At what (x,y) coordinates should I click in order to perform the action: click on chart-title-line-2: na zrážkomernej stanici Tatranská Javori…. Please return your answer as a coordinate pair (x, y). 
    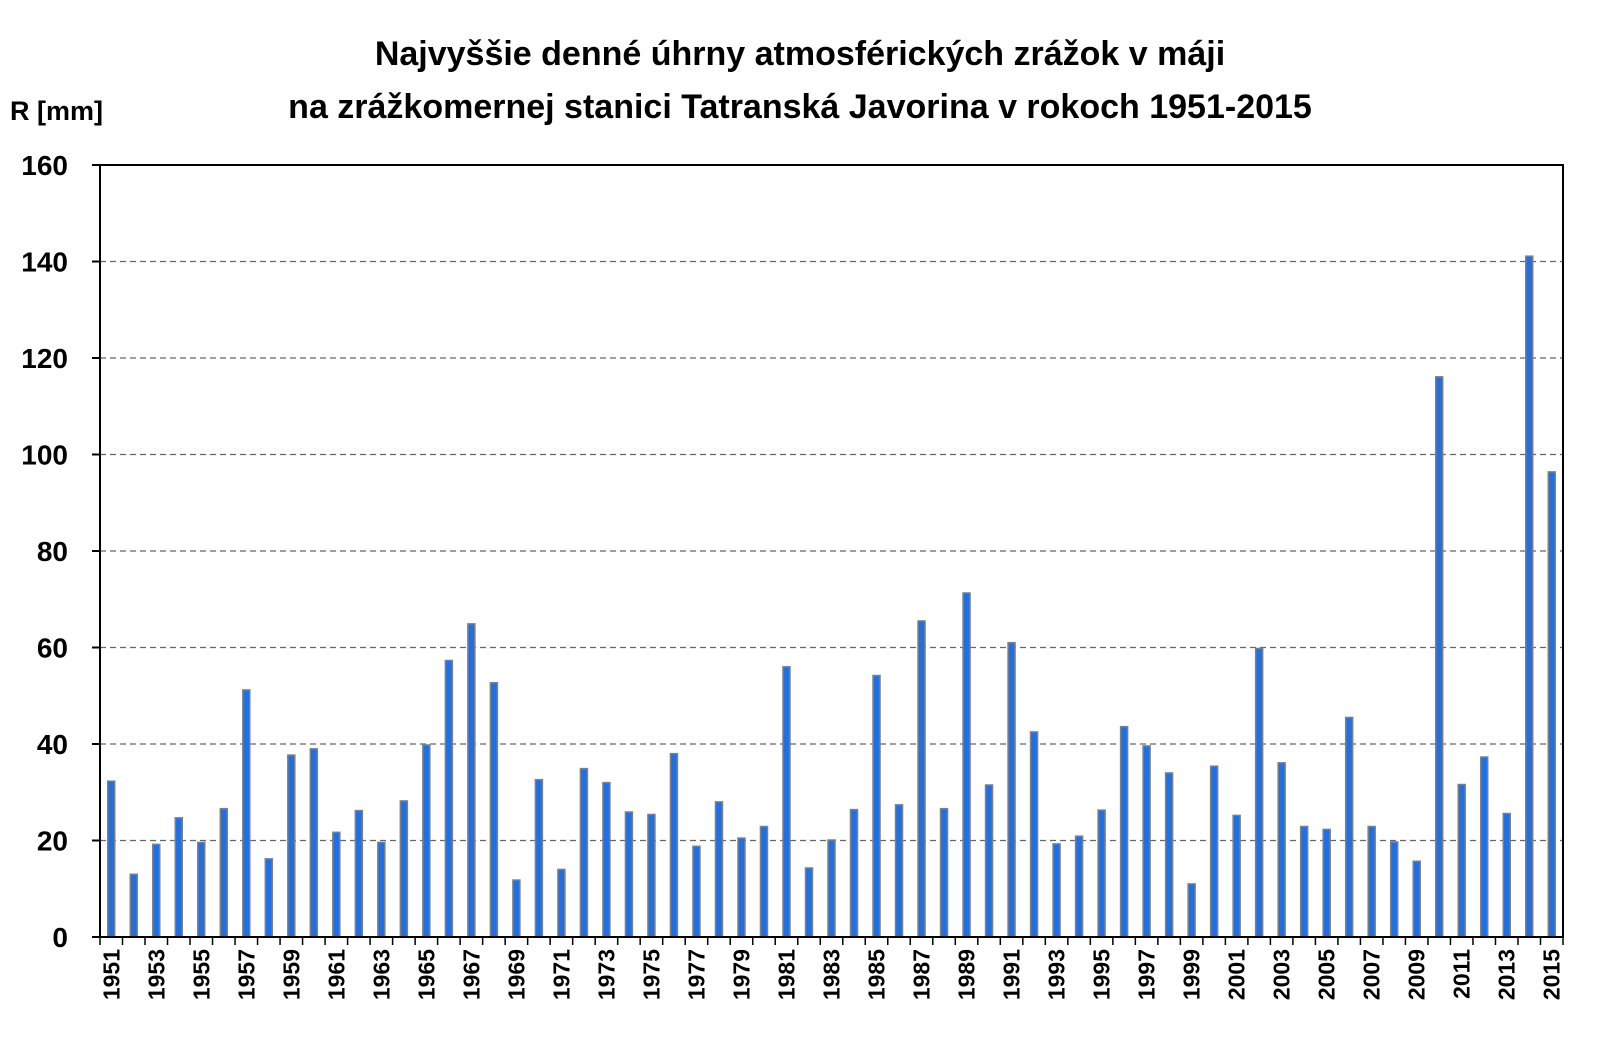
    Looking at the image, I should click on (800, 107).